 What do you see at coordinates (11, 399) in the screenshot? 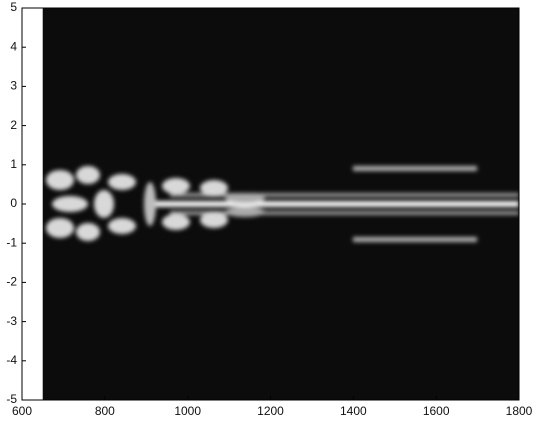
I see `y-tick-label: -5` at bounding box center [11, 399].